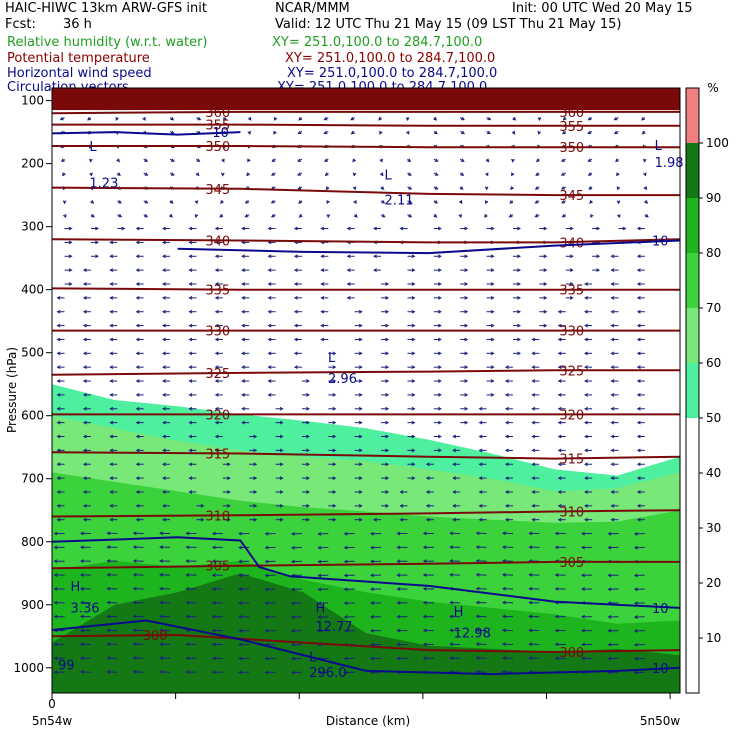  I want to click on field-xy-rh: XY= 251.0,100.0 to 284.7,100.0, so click(377, 42).